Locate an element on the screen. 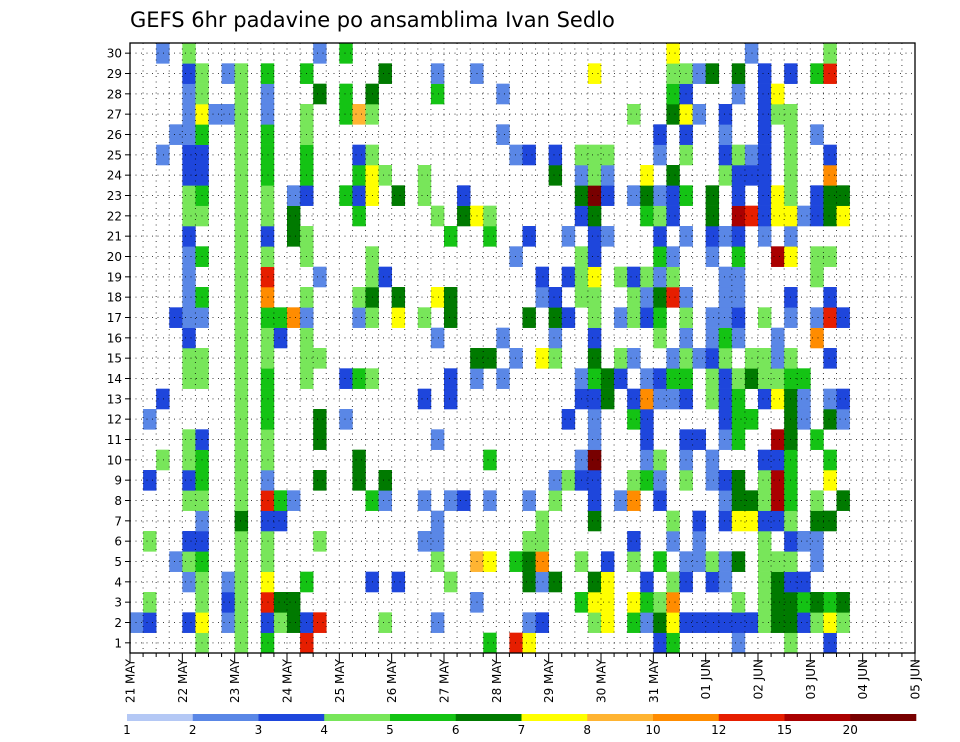 Image resolution: width=960 pixels, height=742 pixels. legend-label: 3 is located at coordinates (259, 730).